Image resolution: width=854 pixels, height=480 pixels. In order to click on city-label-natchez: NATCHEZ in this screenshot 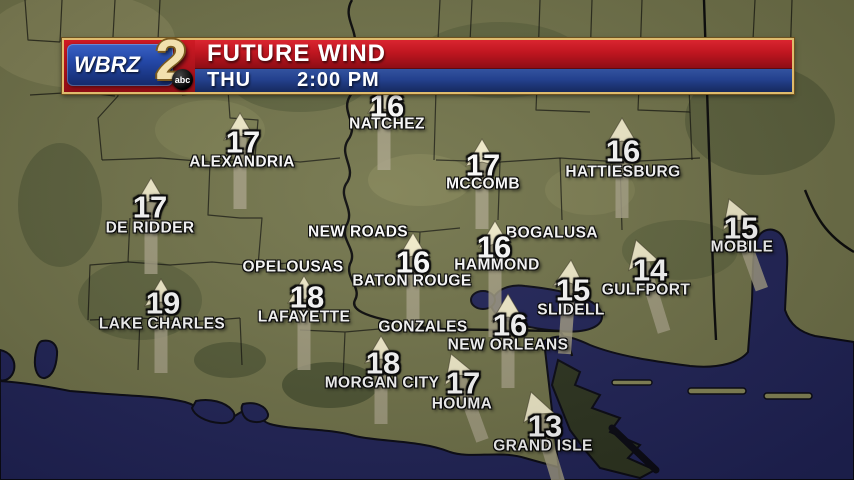, I will do `click(387, 124)`.